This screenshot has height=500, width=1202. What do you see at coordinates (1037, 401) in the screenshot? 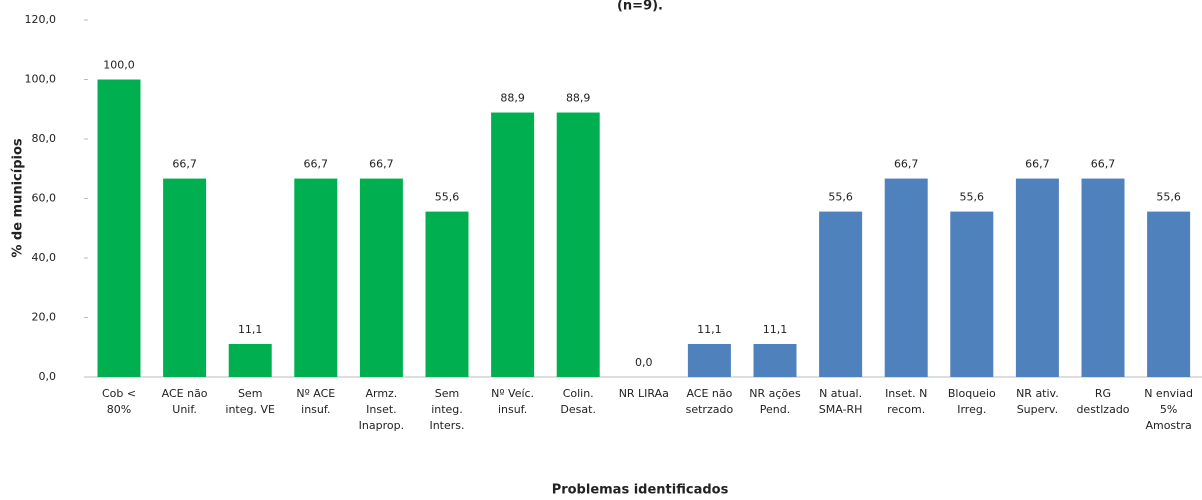
I see `x-tick-label: NR ativ. Superv.` at bounding box center [1037, 401].